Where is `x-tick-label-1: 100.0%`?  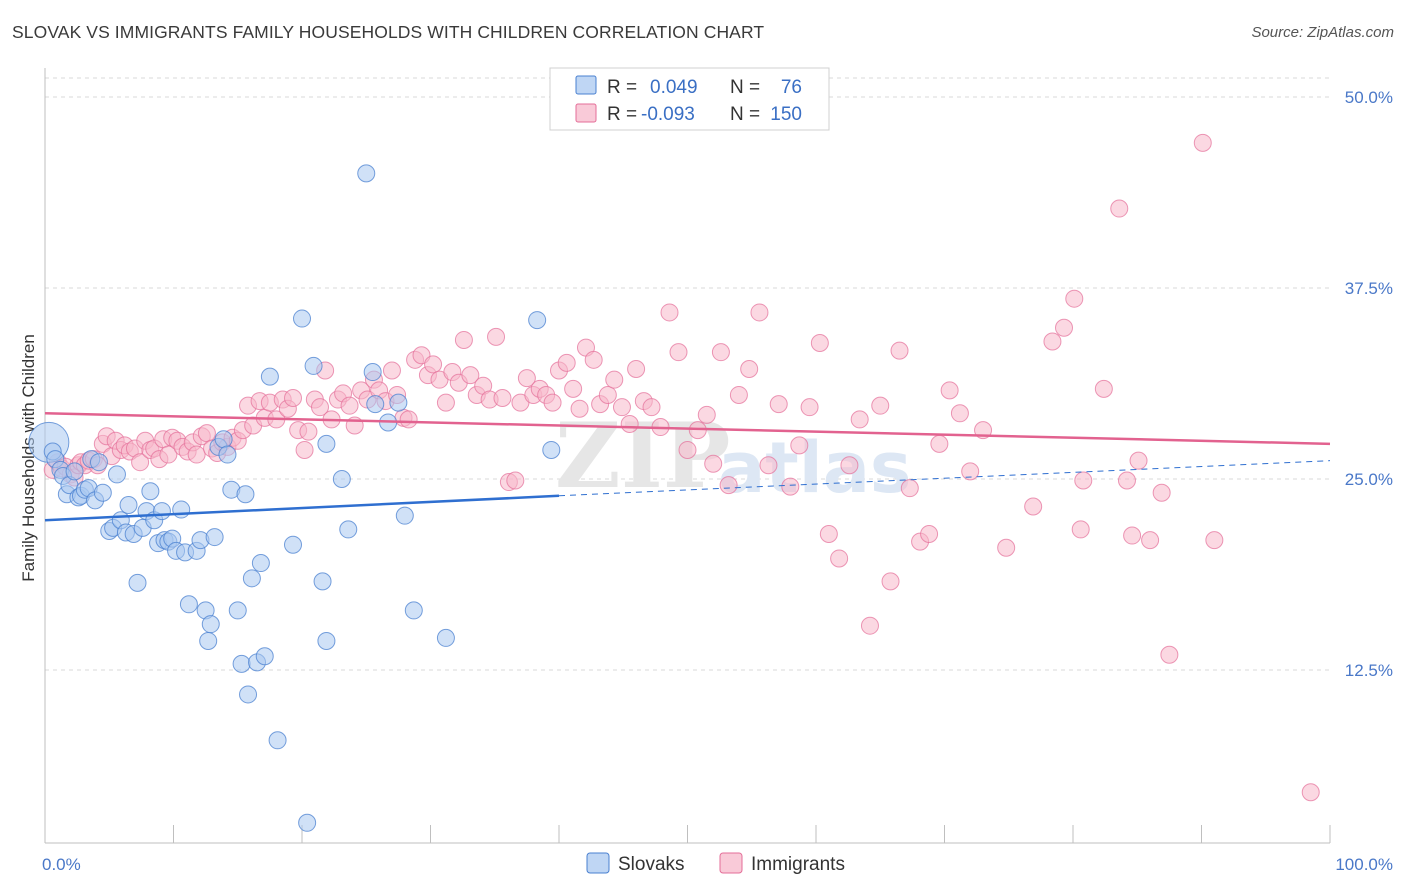
x-tick-label-1: 100.0% is located at coordinates (1364, 864).